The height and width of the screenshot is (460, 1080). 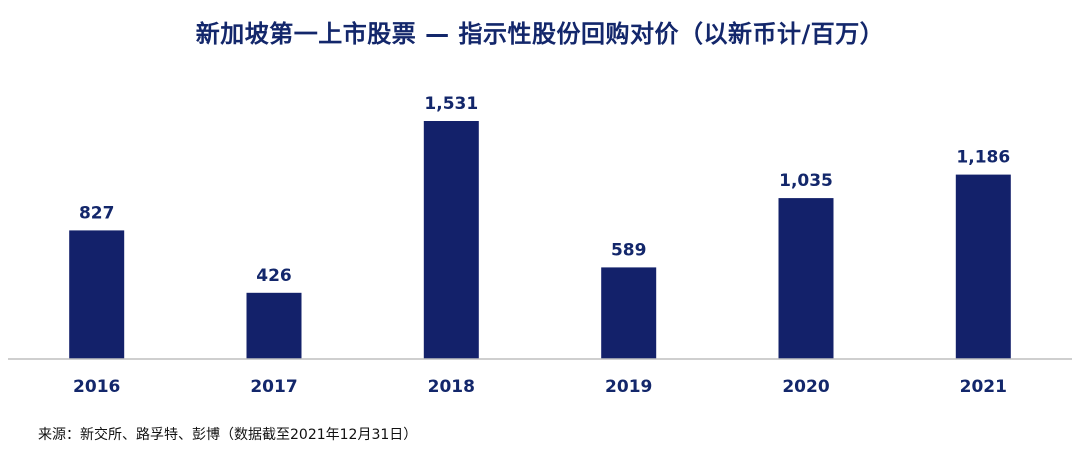 I want to click on bar-2020, so click(x=806, y=278).